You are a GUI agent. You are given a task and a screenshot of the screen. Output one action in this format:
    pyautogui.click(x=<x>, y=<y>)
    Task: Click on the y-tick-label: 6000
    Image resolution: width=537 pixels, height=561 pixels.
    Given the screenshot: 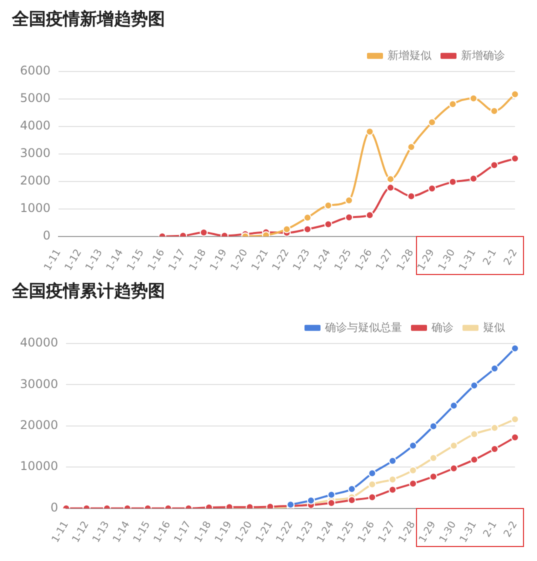 What is the action you would take?
    pyautogui.click(x=35, y=71)
    